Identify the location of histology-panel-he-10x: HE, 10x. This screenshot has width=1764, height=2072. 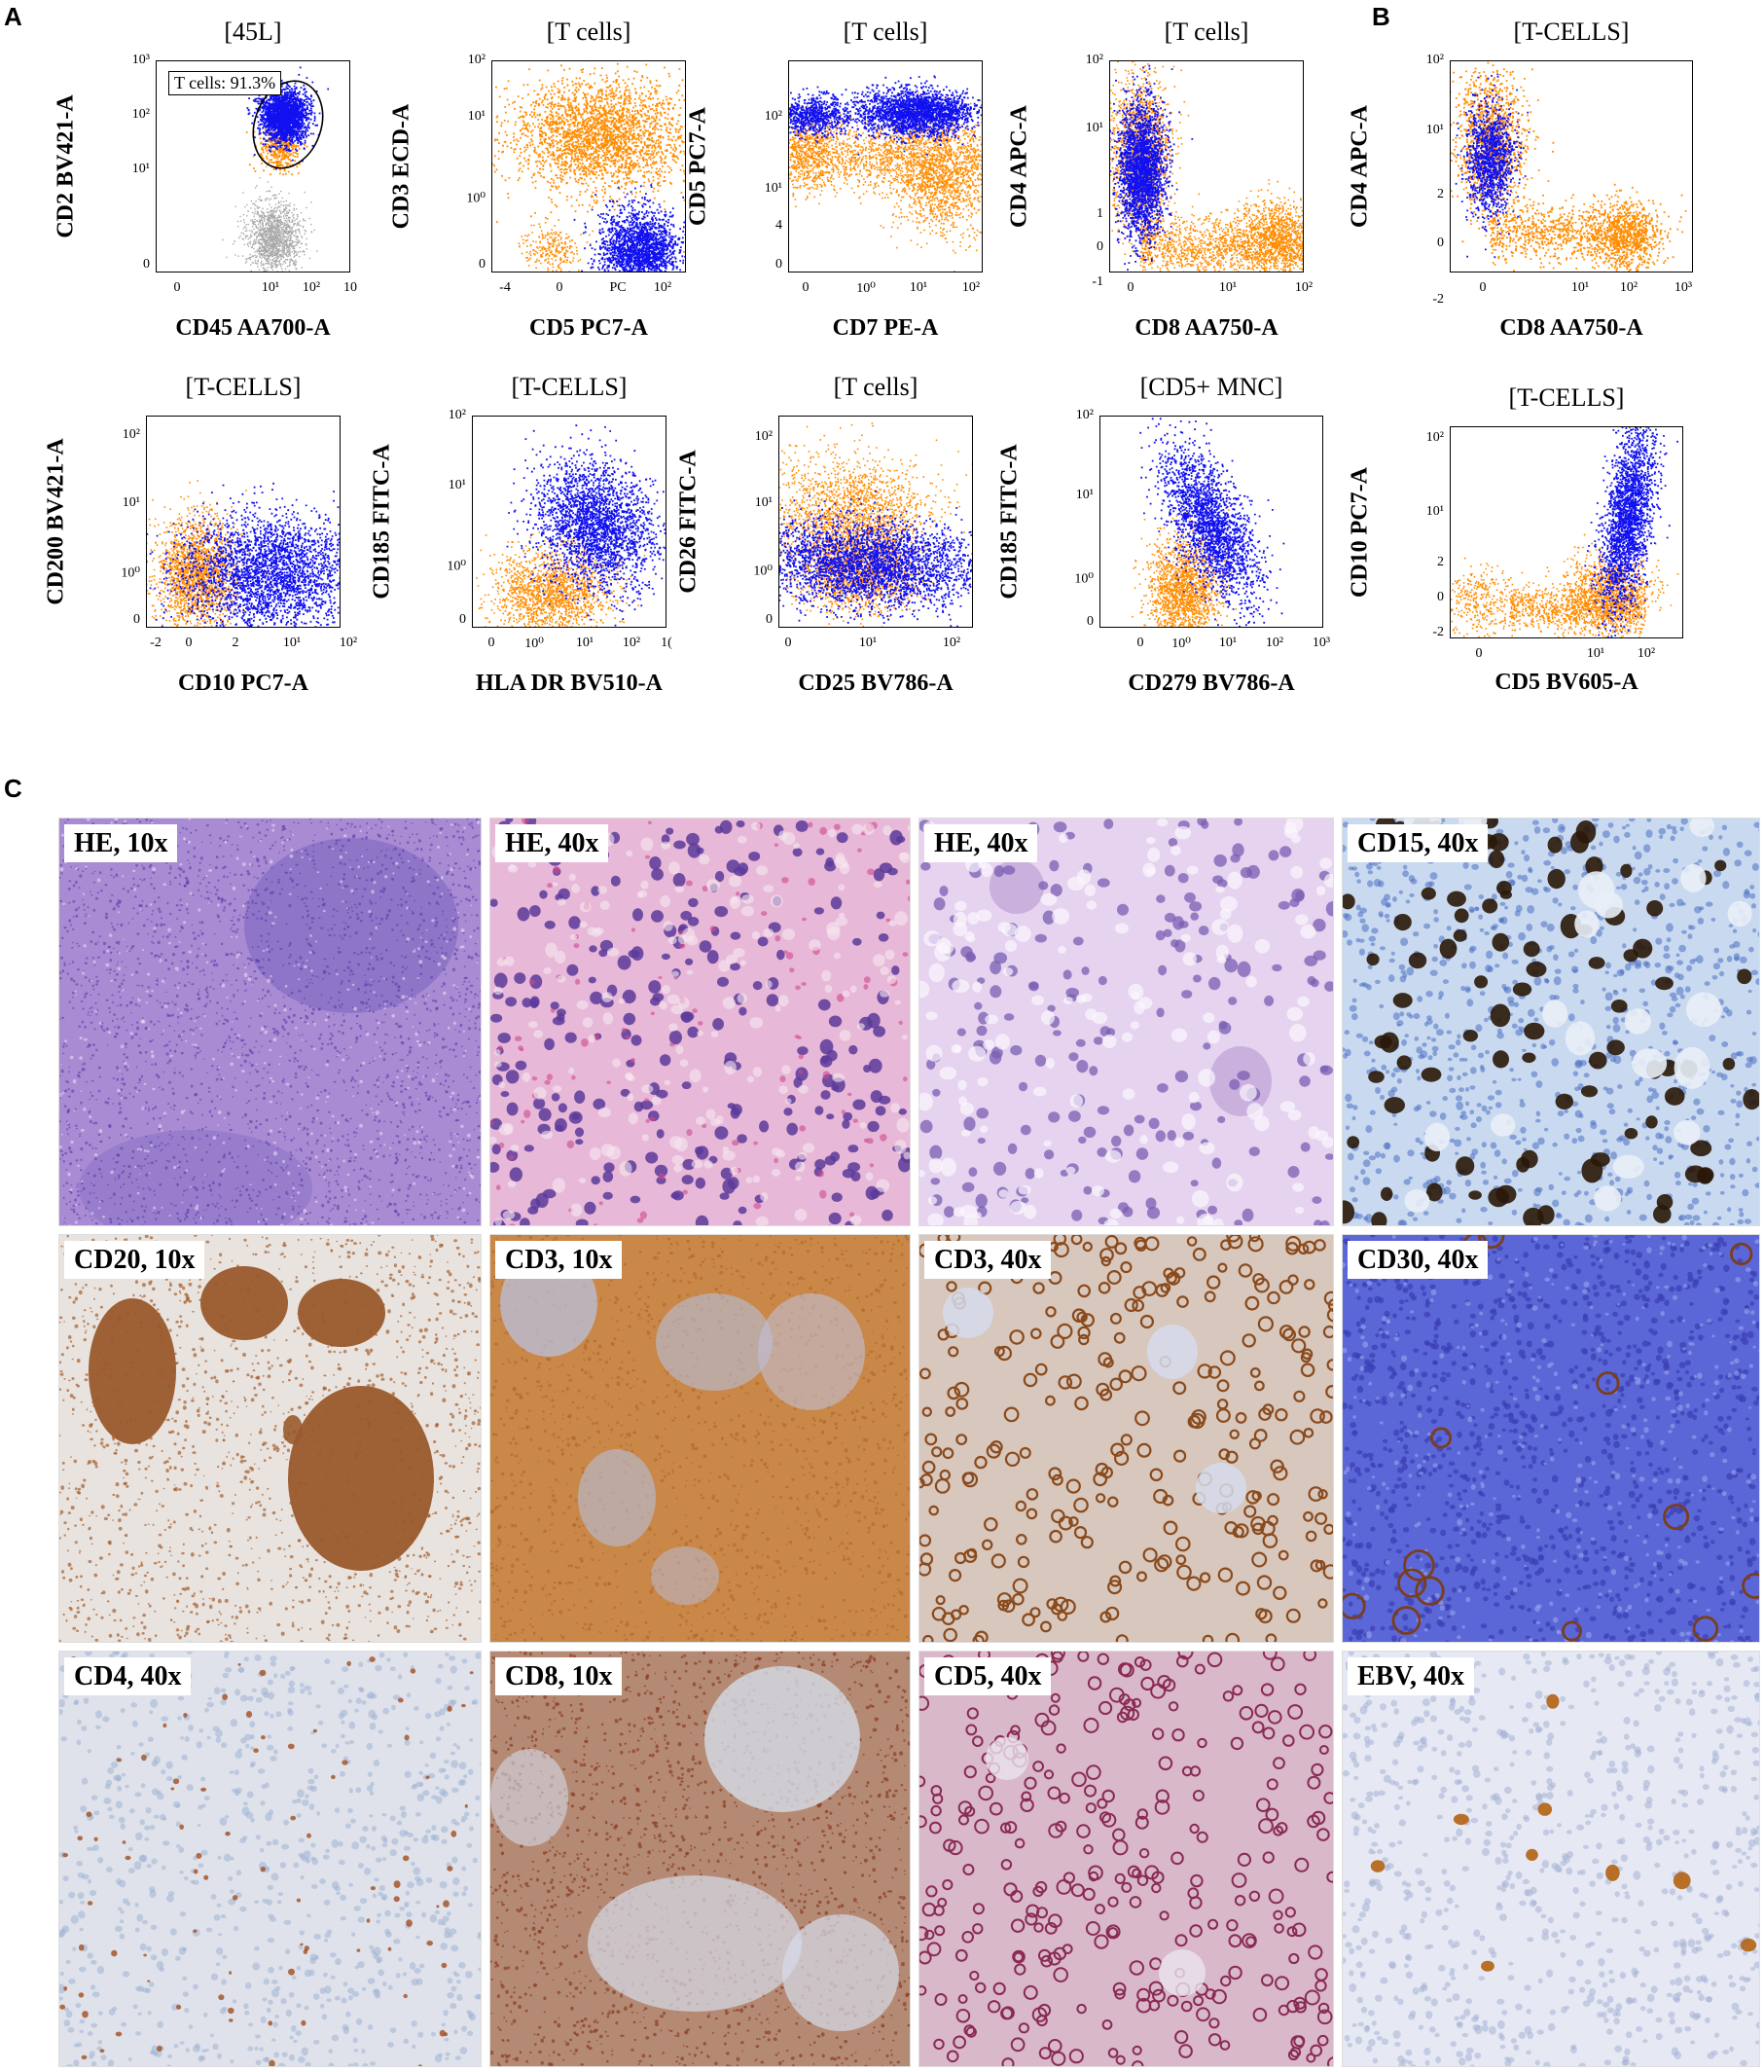
(270, 1022).